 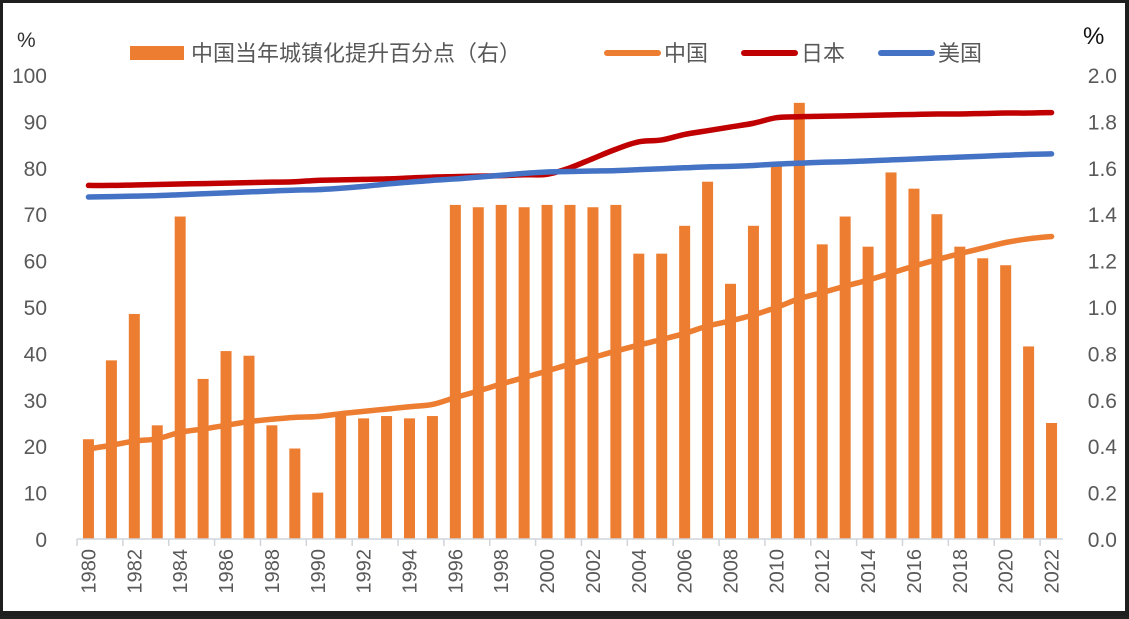 What do you see at coordinates (341, 477) in the screenshot?
I see `bar-1991` at bounding box center [341, 477].